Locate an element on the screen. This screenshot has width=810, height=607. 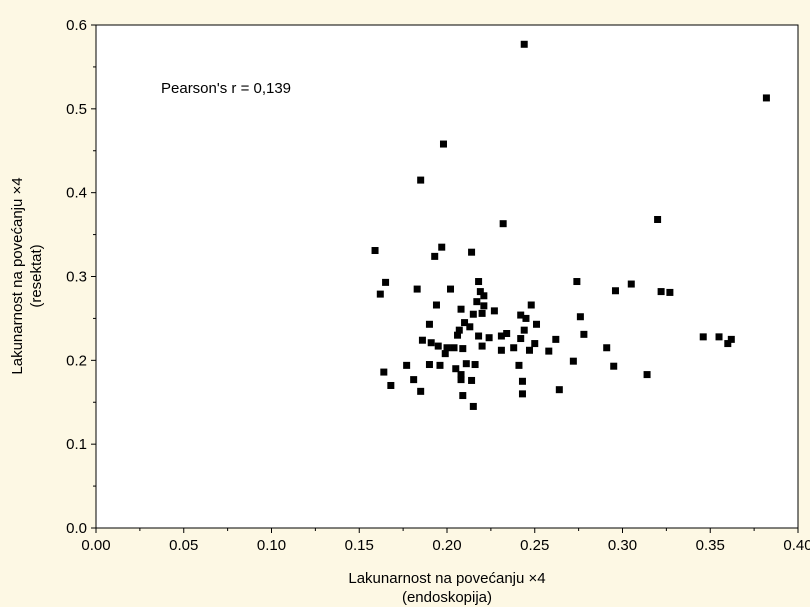
y-axis-title-line-1: Lakunarnost na povećanju ×4 is located at coordinates (17, 275).